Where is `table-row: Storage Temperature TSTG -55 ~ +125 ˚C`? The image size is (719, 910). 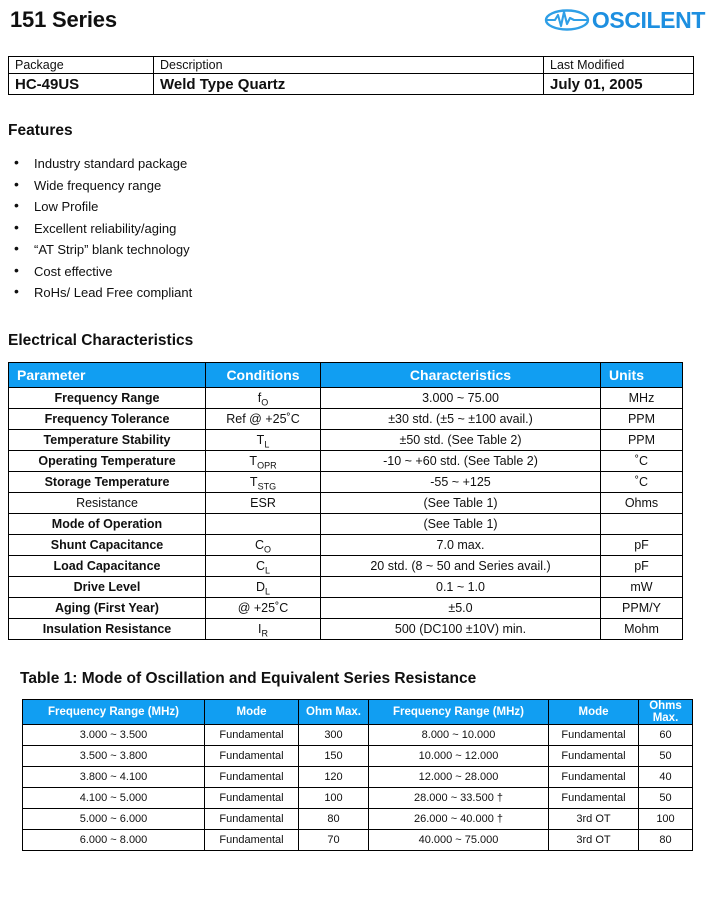 table-row: Storage Temperature TSTG -55 ~ +125 ˚C is located at coordinates (345, 481).